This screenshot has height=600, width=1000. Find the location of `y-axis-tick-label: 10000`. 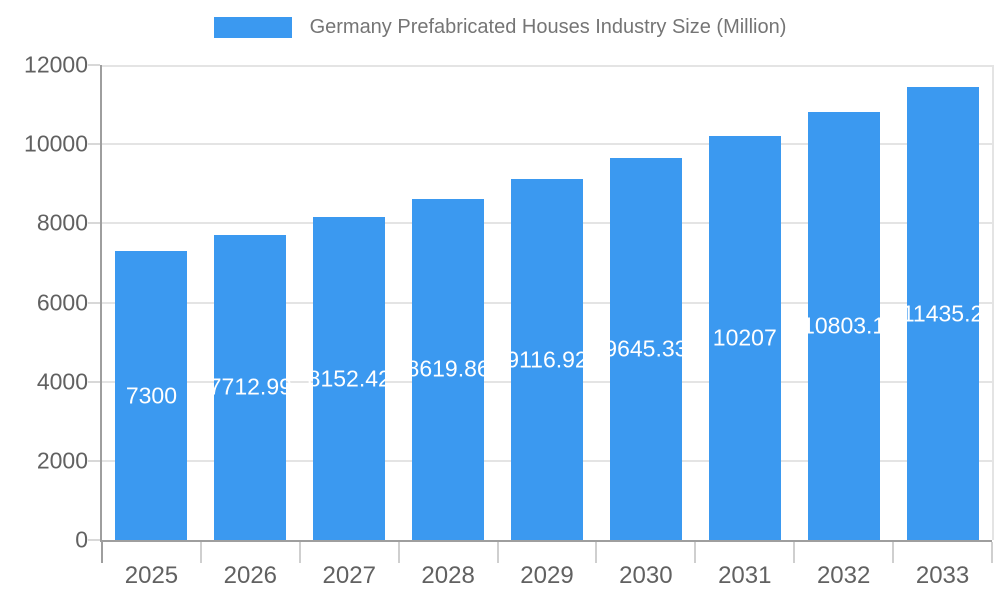

y-axis-tick-label: 10000 is located at coordinates (56, 143).